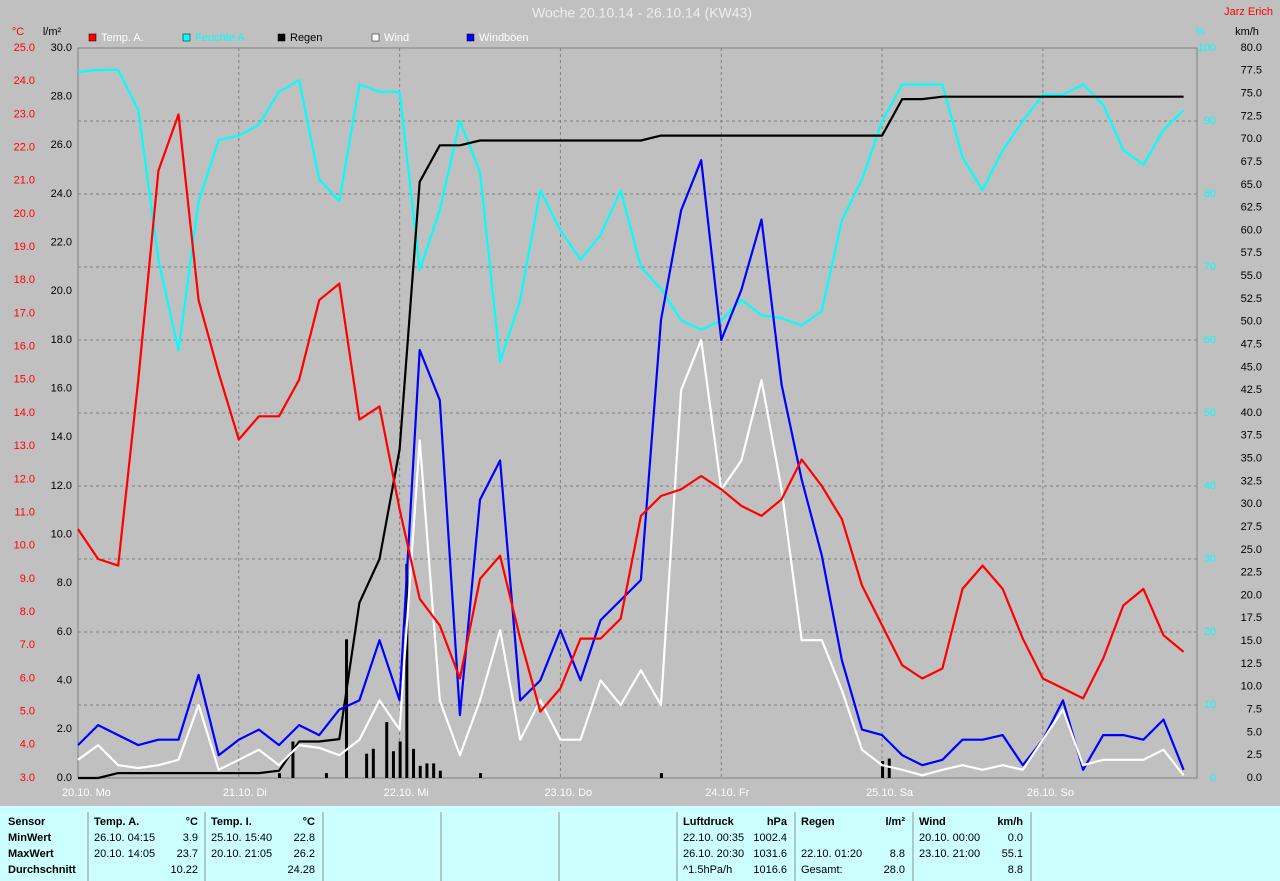  What do you see at coordinates (18, 32) in the screenshot?
I see `axis-unit: °C` at bounding box center [18, 32].